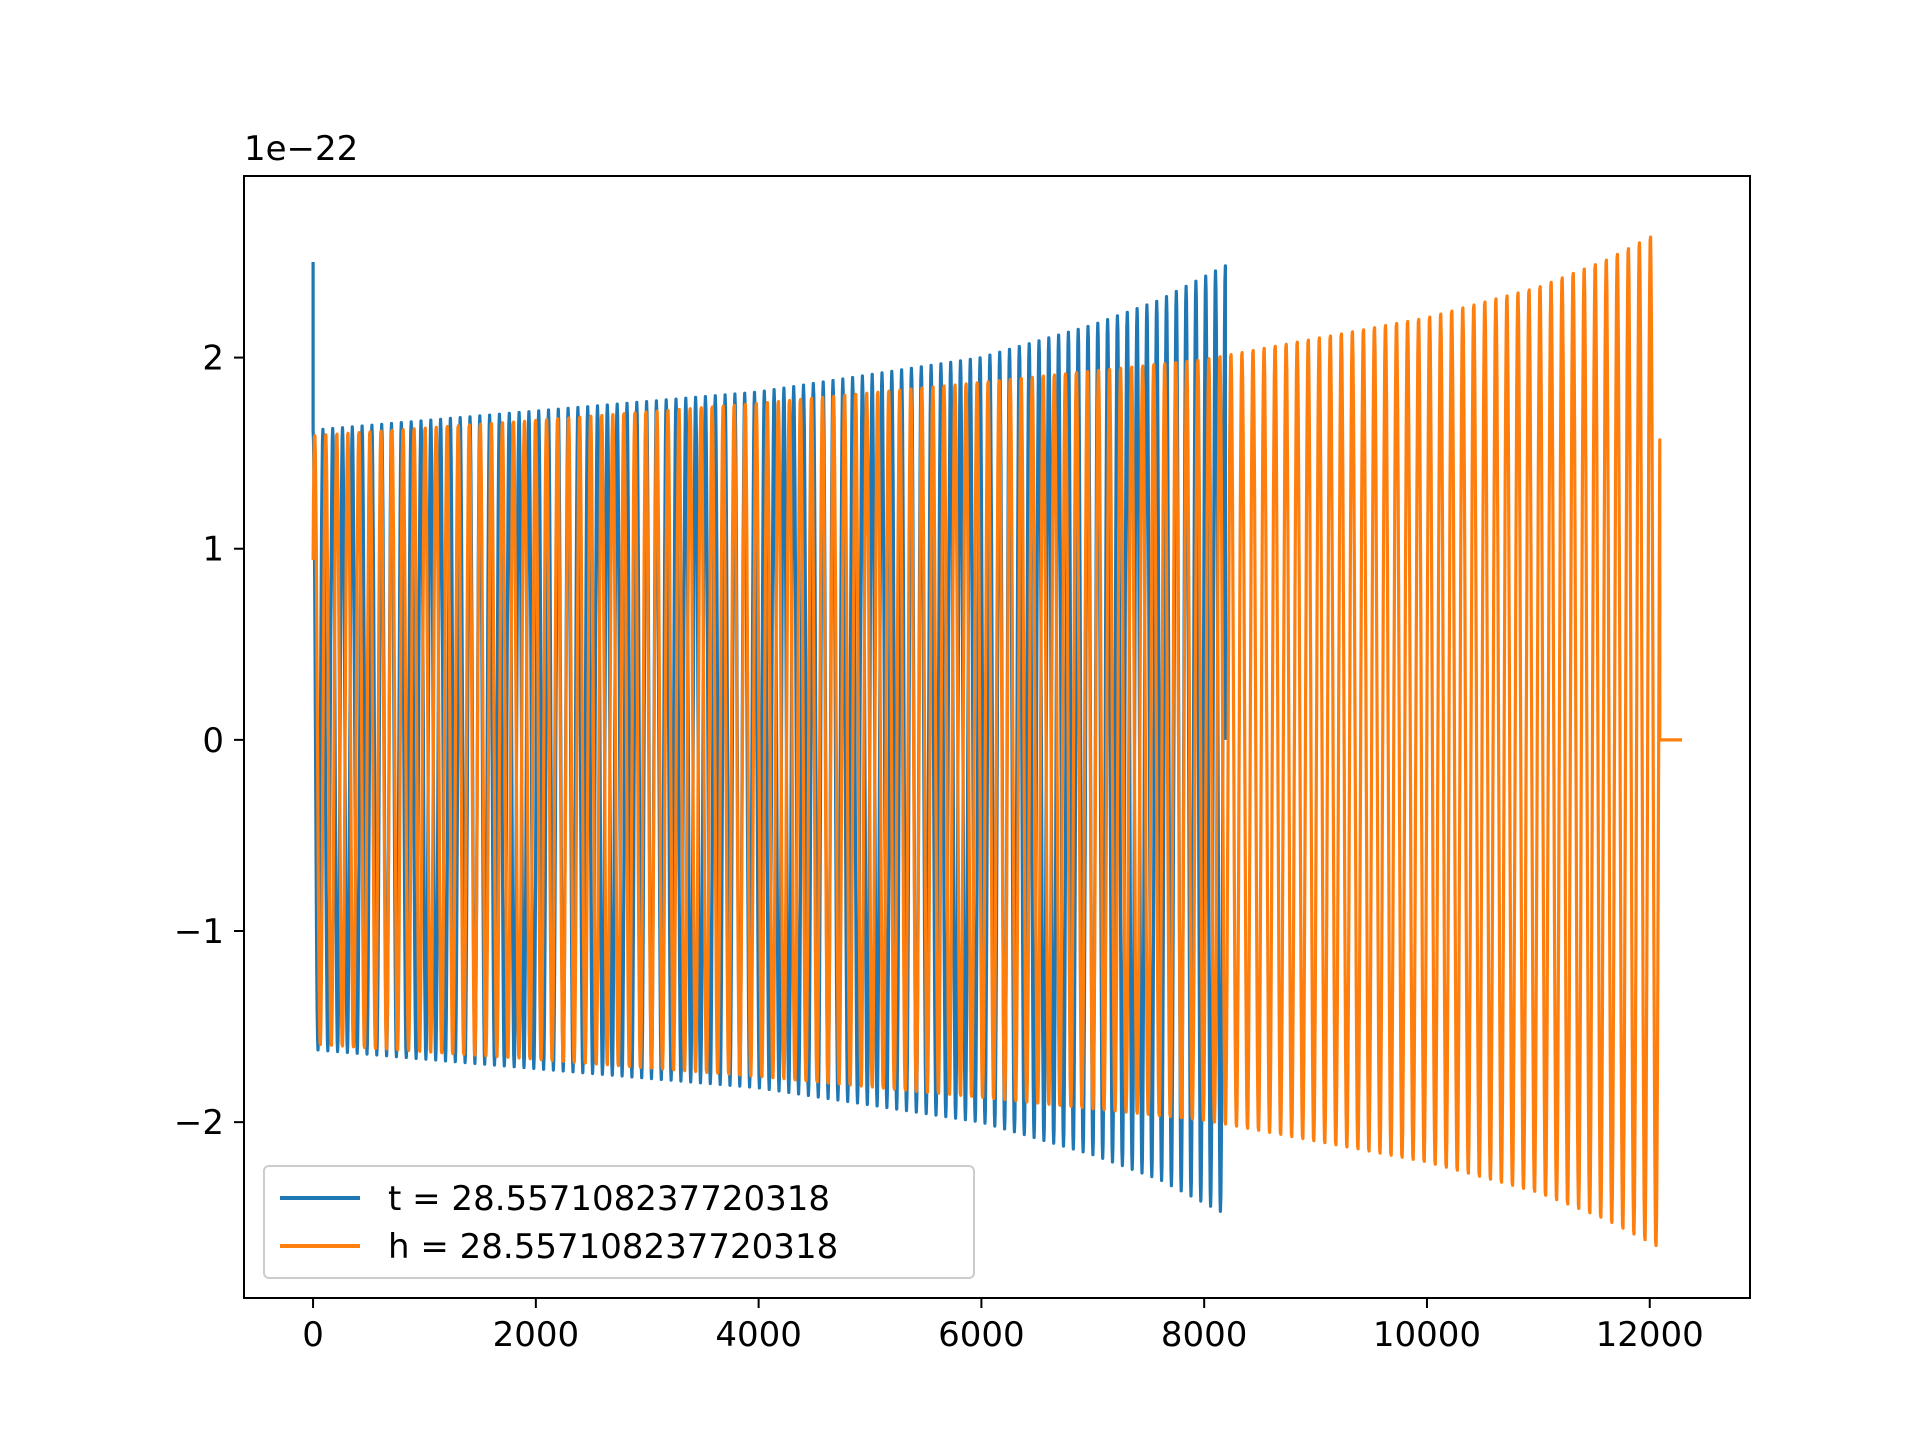  What do you see at coordinates (981, 1335) in the screenshot?
I see `x-tick-label: 6000` at bounding box center [981, 1335].